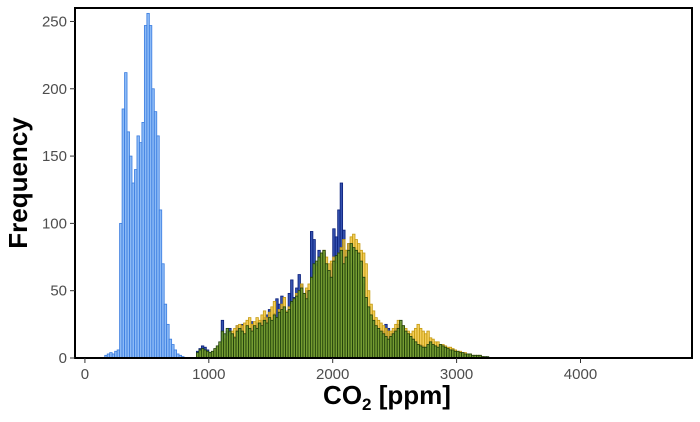  Describe the element at coordinates (58, 190) in the screenshot. I see `y-axis-ticks: 0 50 100 150 200 250` at that location.